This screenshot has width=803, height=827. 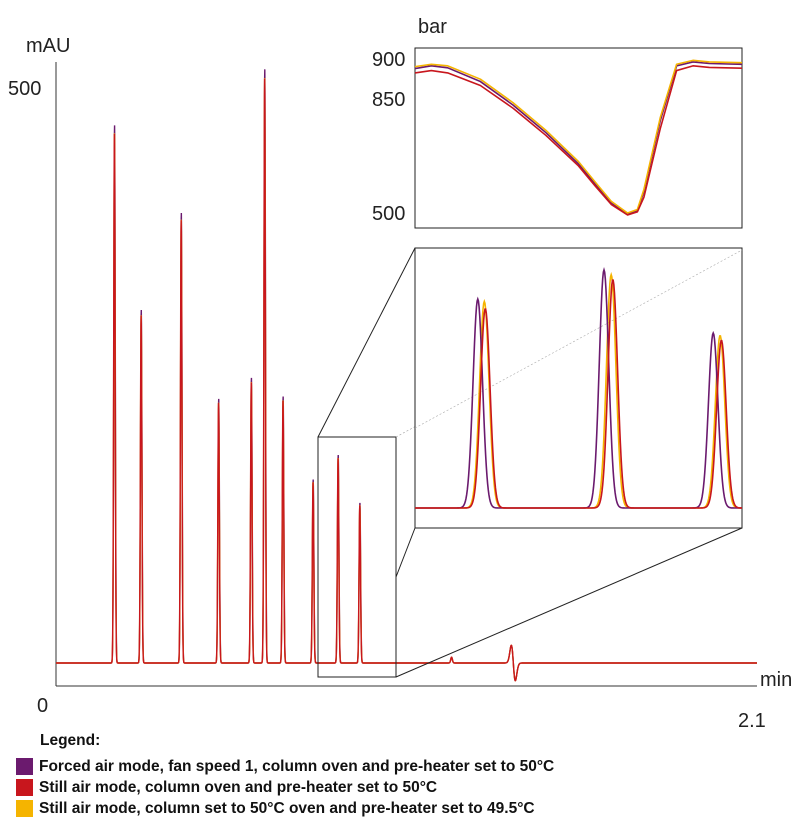 I want to click on pressure-series-group, so click(x=578, y=137).